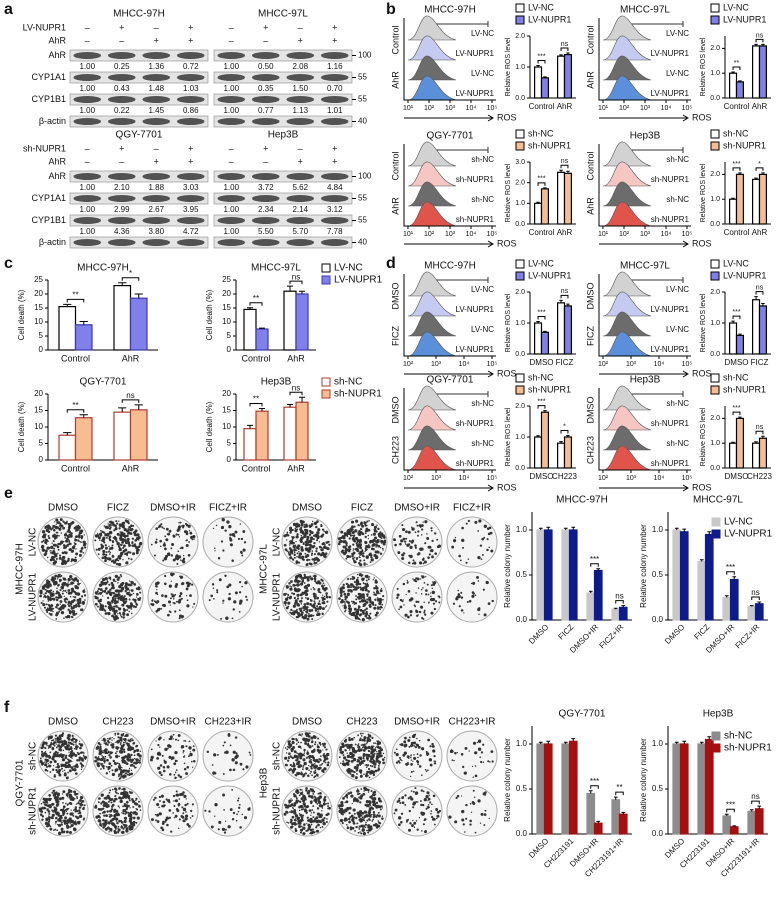 Image resolution: width=777 pixels, height=906 pixels. What do you see at coordinates (231, 110) in the screenshot?
I see `band-quantification: 1.00` at bounding box center [231, 110].